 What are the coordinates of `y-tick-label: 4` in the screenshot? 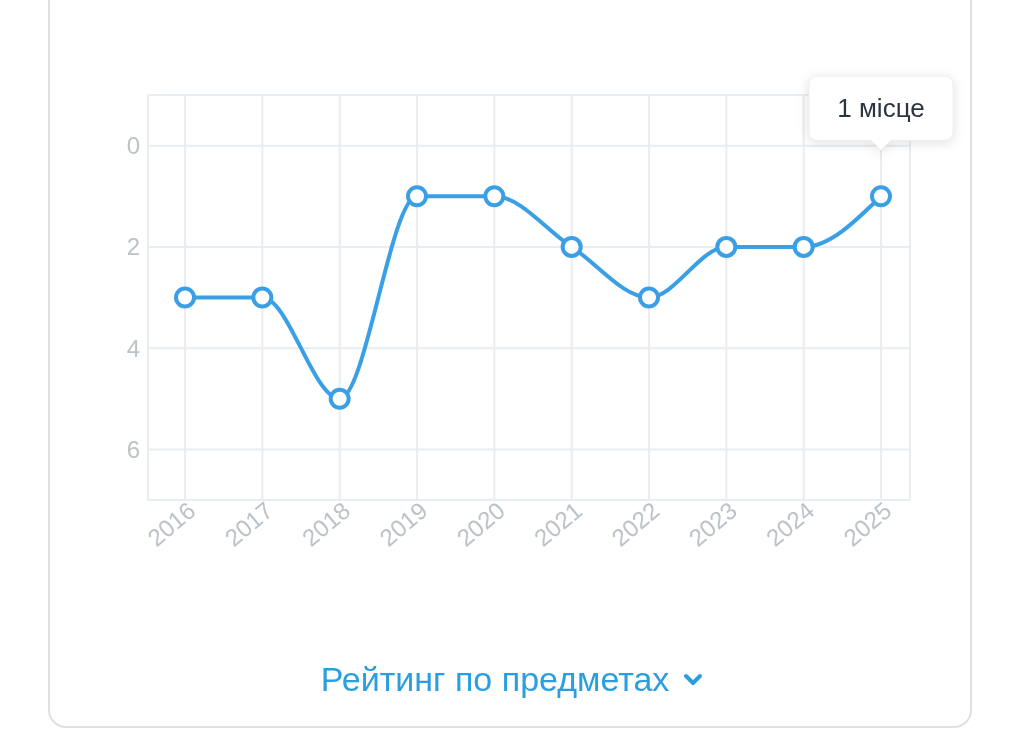 It's located at (133, 348).